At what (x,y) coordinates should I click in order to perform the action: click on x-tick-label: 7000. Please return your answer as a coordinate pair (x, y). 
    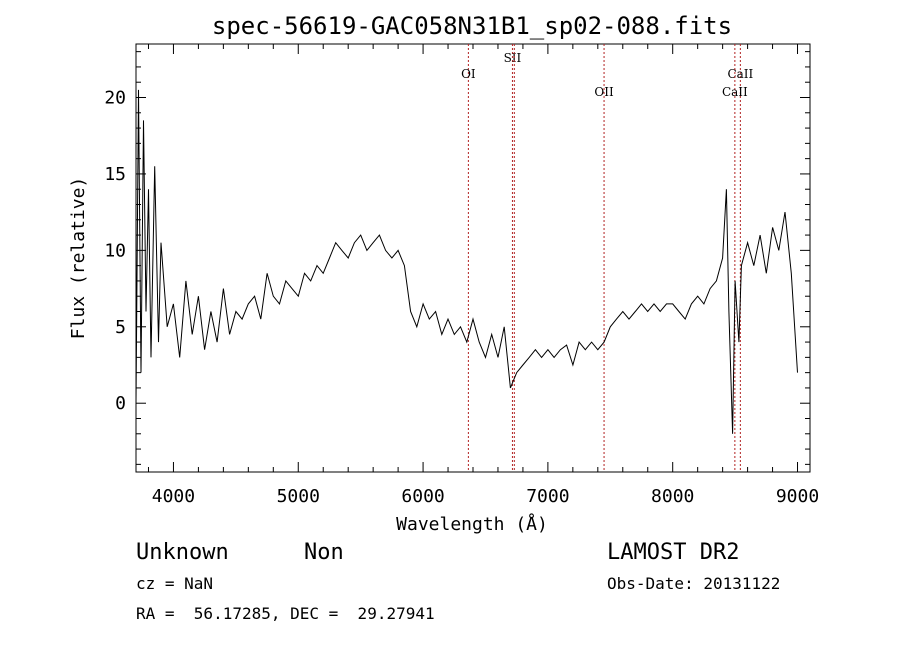
    Looking at the image, I should click on (547, 496).